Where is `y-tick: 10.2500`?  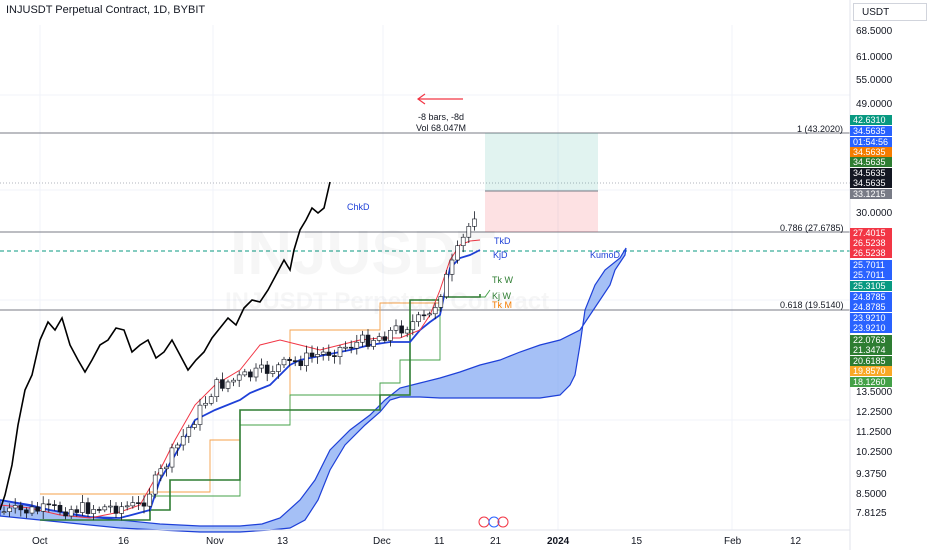
y-tick: 10.2500 is located at coordinates (874, 452).